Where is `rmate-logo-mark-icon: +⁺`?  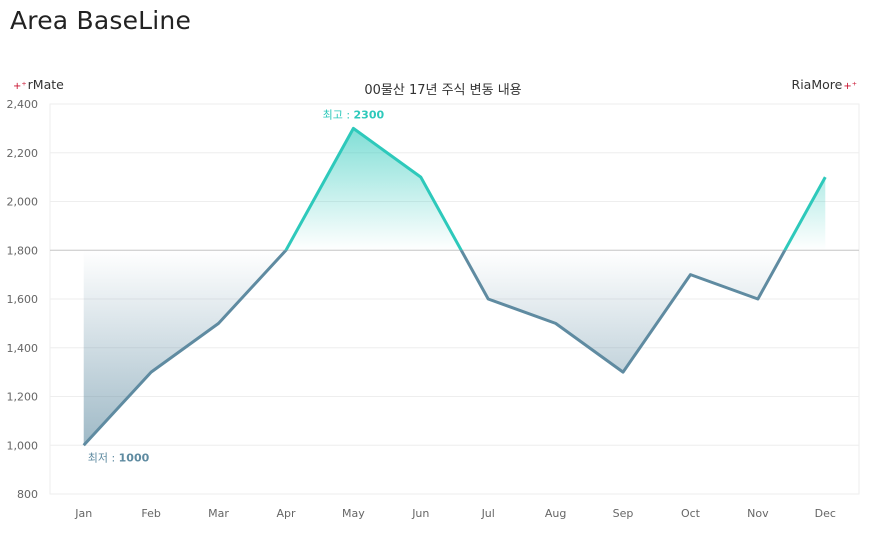
rmate-logo-mark-icon: +⁺ is located at coordinates (20, 86).